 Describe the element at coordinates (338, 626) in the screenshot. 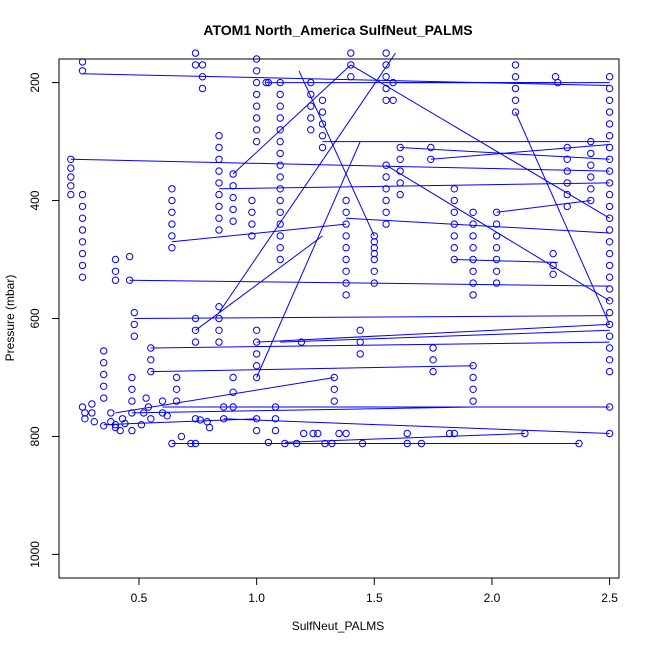

I see `x-axis-label: SulfNeut_PALMS` at that location.